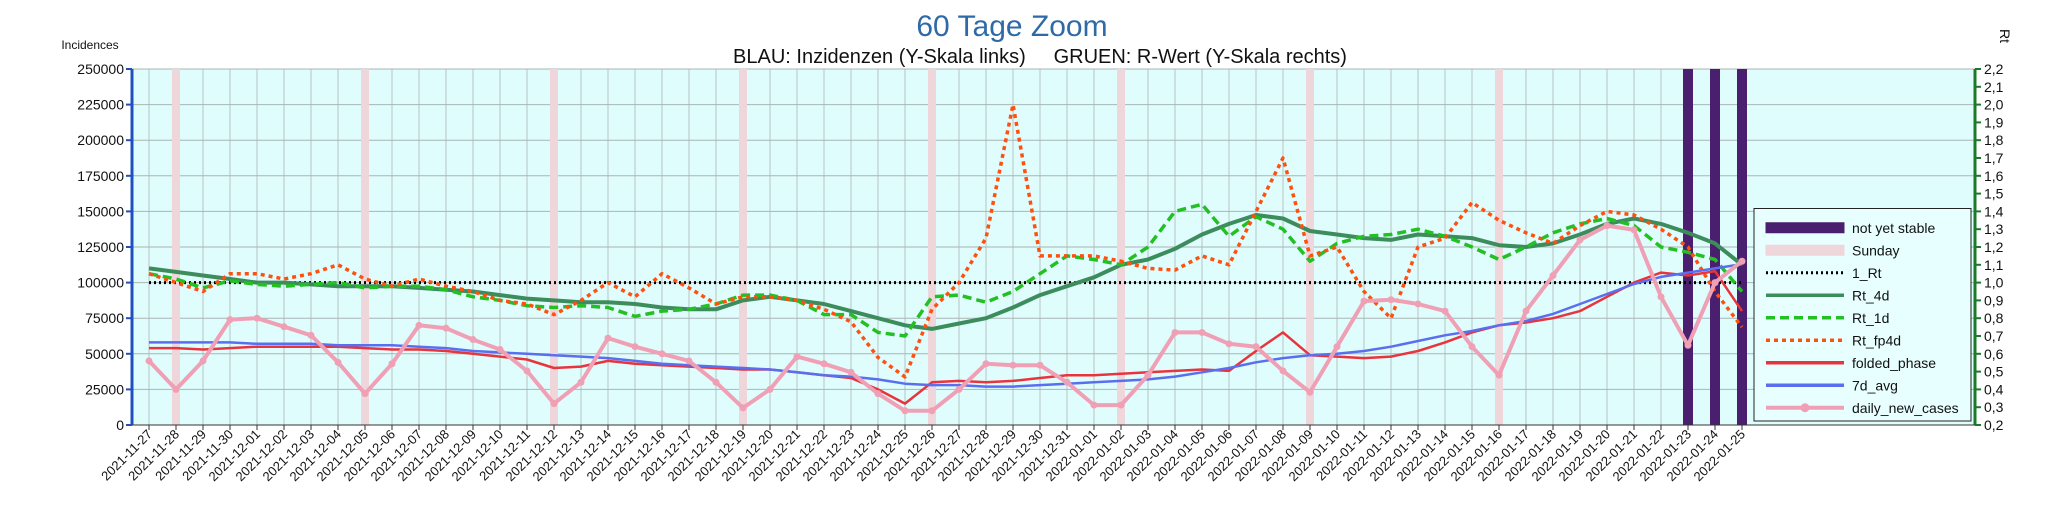 This screenshot has height=527, width=2048. I want to click on y2-tick-label: 2,1, so click(1994, 87).